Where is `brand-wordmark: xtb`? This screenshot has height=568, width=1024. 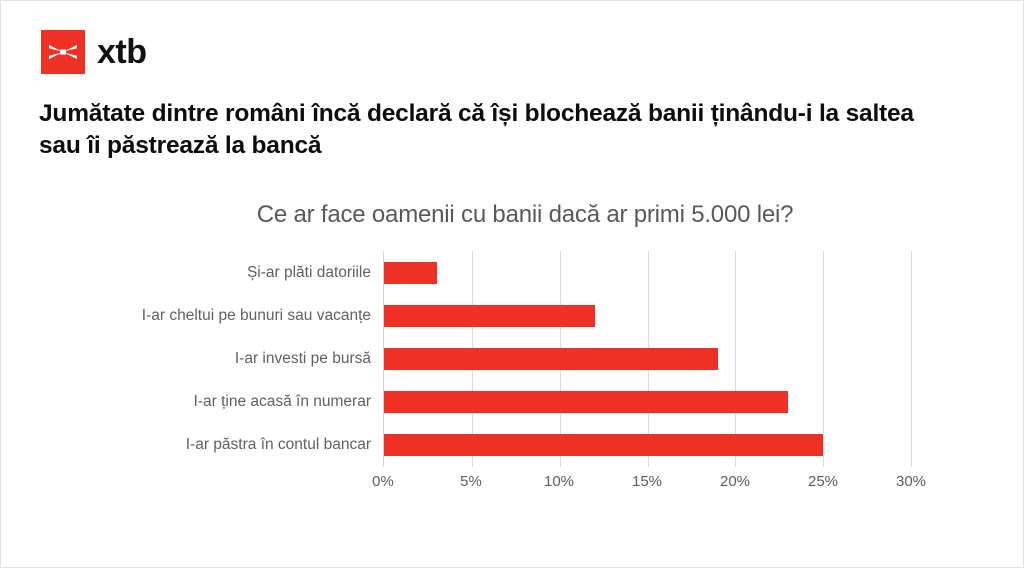 brand-wordmark: xtb is located at coordinates (122, 52).